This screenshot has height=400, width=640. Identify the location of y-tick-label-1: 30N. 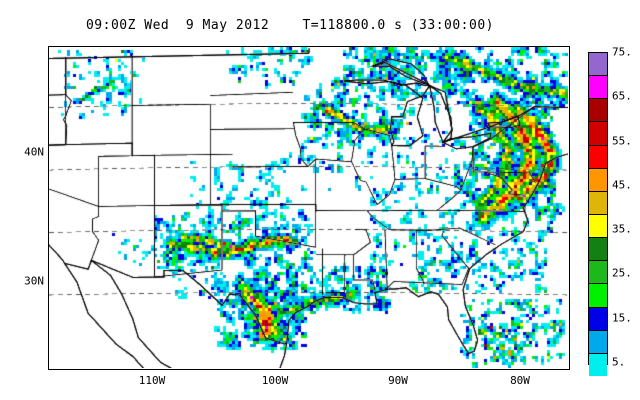
(34, 281).